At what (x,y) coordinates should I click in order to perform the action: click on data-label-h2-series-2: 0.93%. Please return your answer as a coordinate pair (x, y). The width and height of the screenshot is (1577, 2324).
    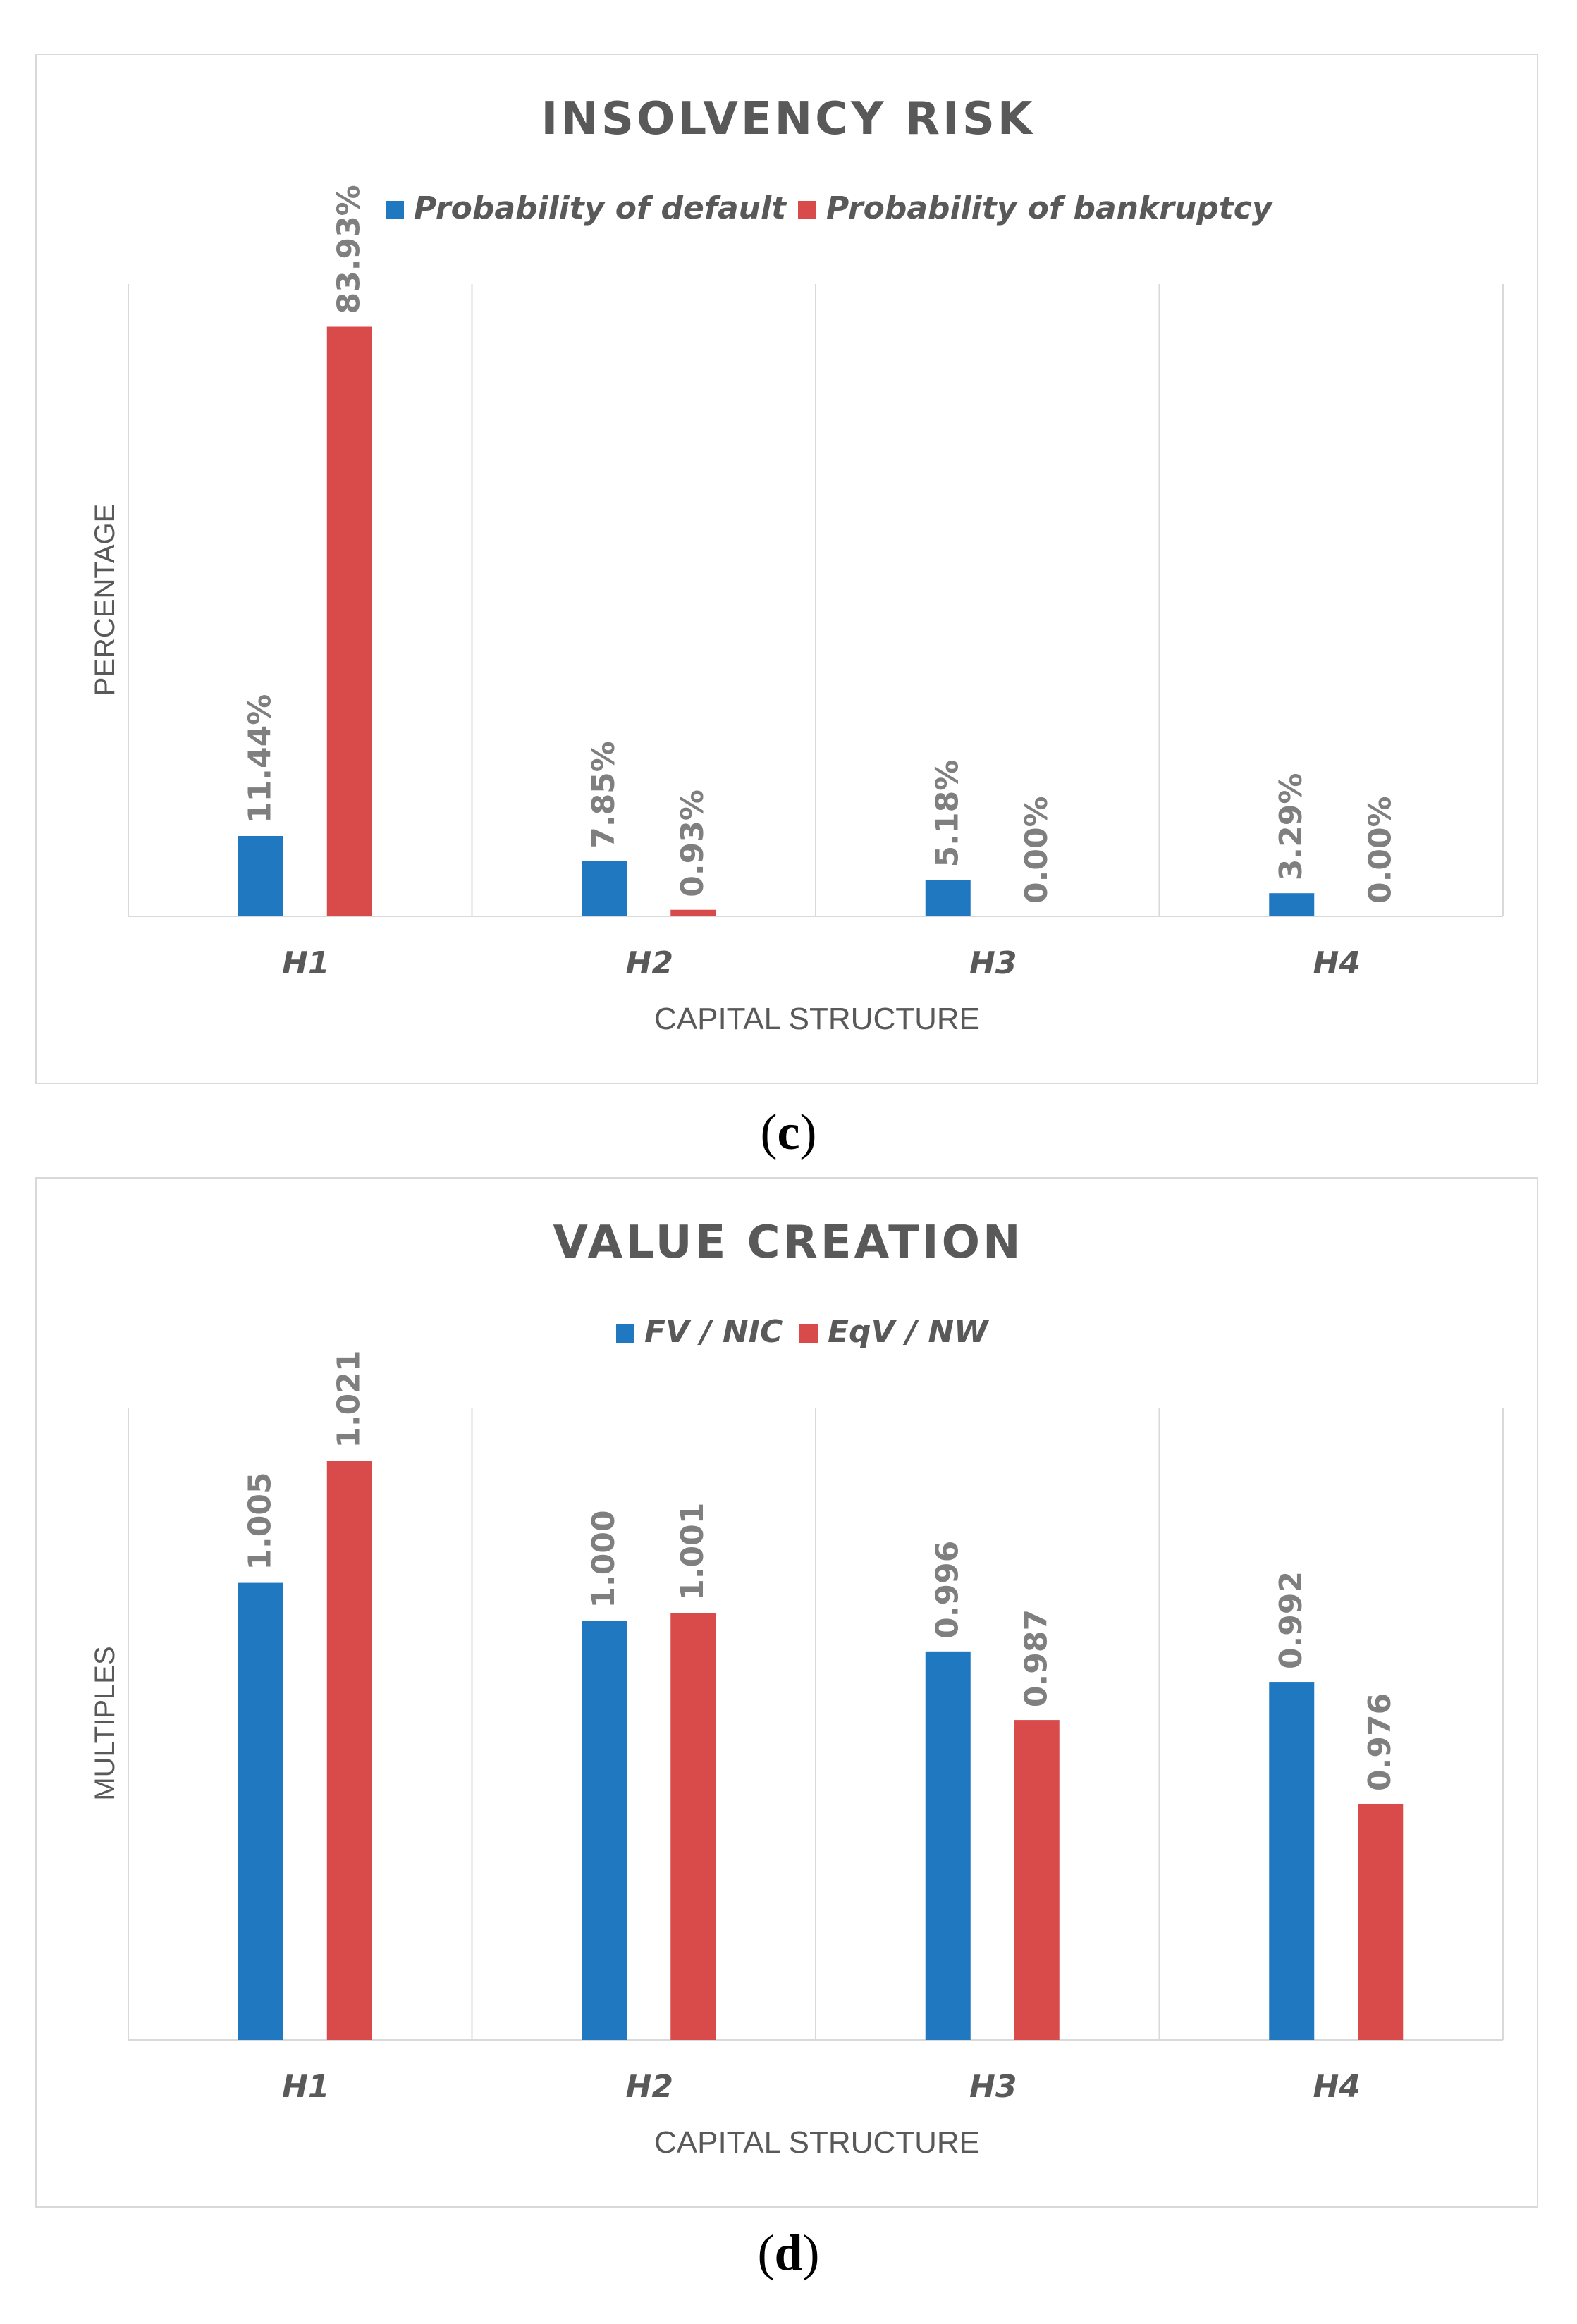
    Looking at the image, I should click on (693, 843).